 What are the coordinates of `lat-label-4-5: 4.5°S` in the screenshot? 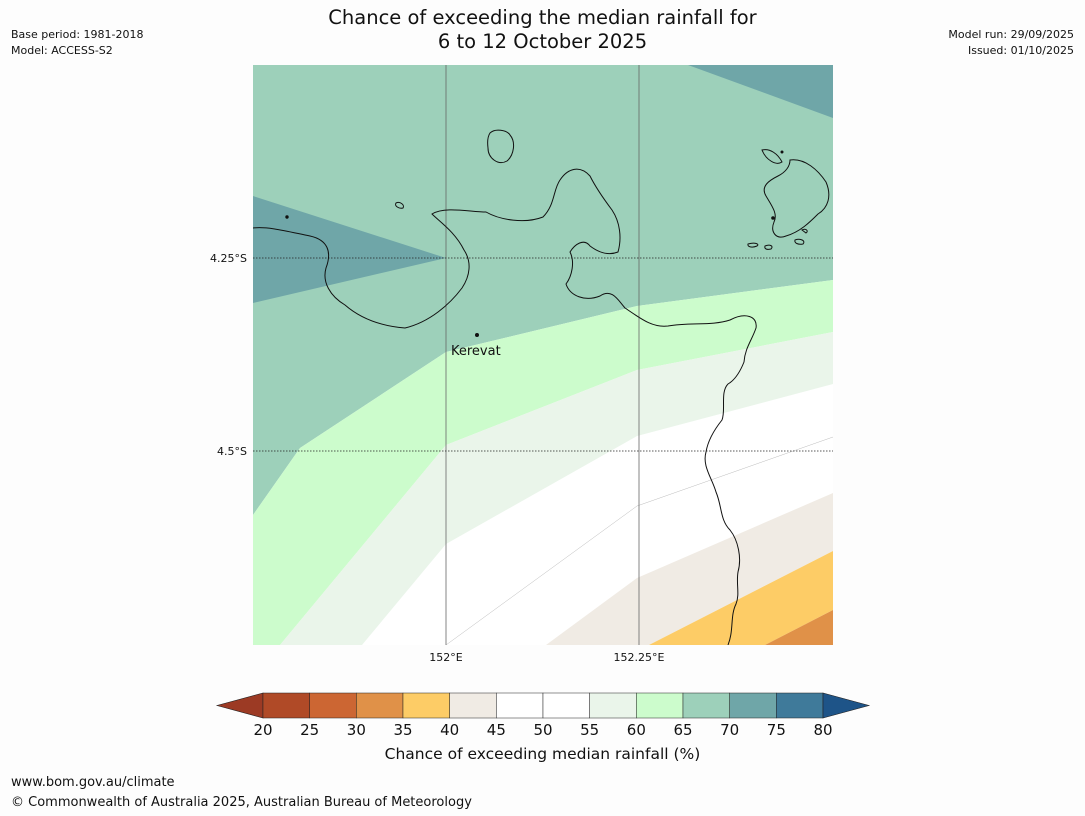 It's located at (232, 451).